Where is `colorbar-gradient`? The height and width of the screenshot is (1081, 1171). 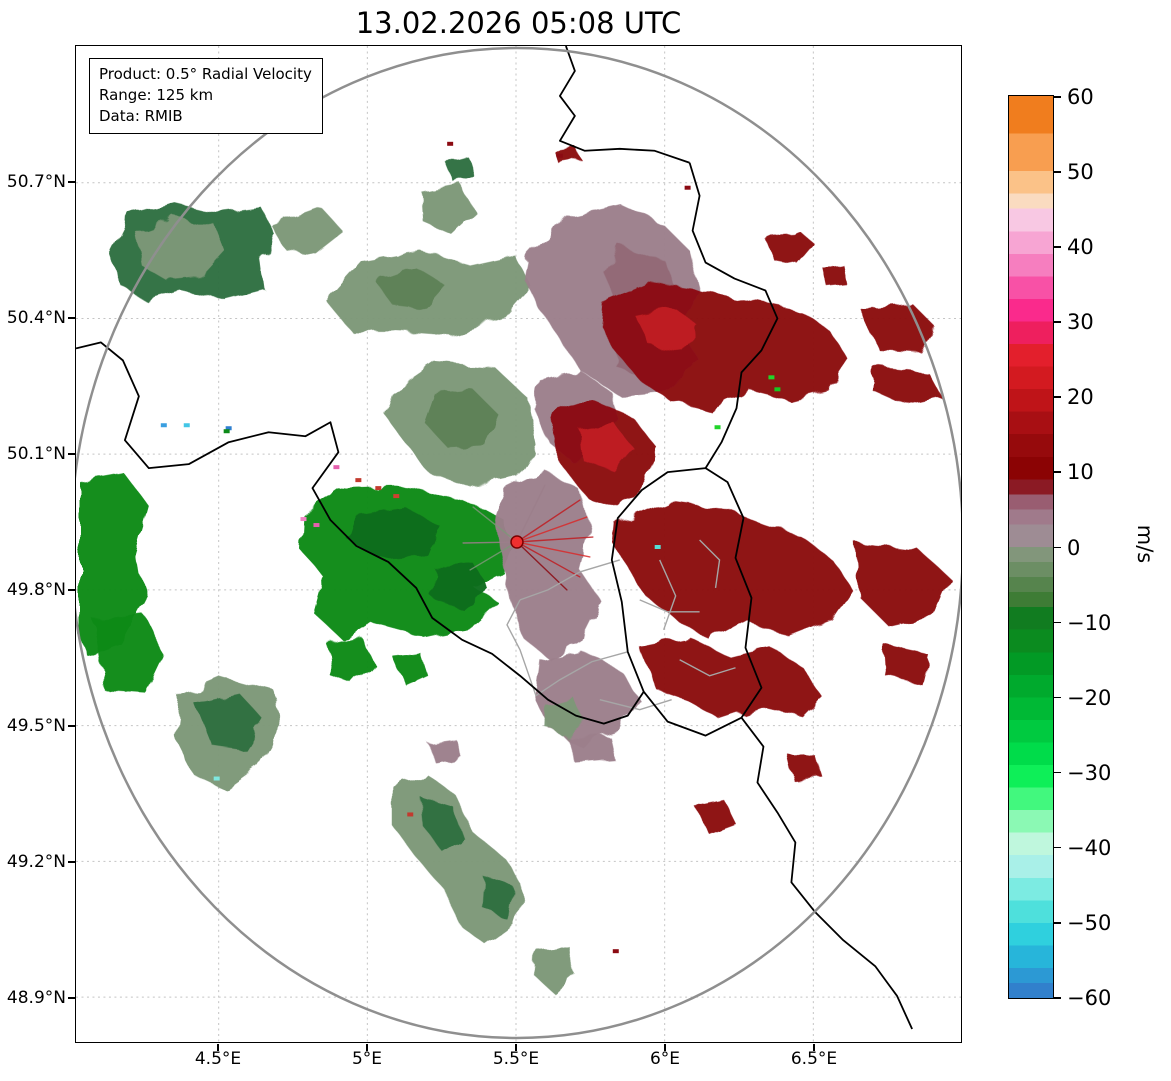 colorbar-gradient is located at coordinates (1031, 547).